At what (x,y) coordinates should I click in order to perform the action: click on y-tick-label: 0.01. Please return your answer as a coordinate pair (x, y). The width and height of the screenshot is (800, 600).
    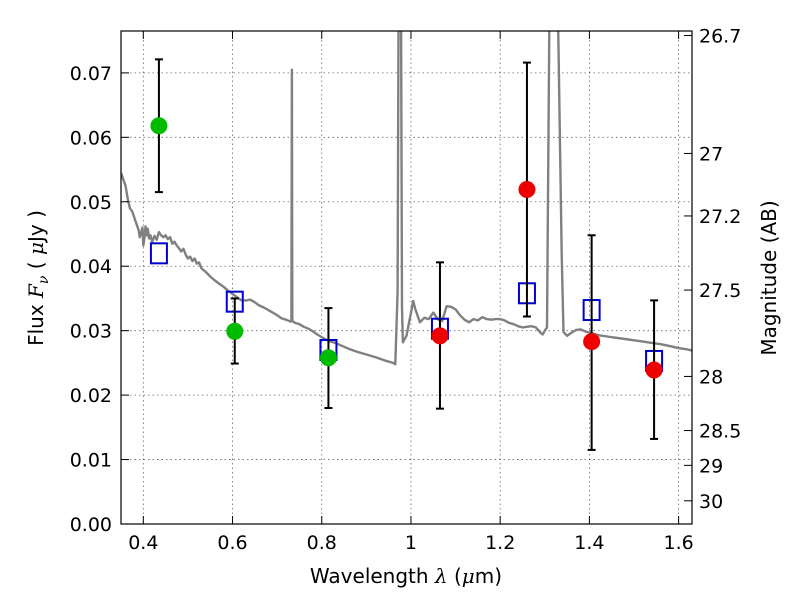
    Looking at the image, I should click on (91, 461).